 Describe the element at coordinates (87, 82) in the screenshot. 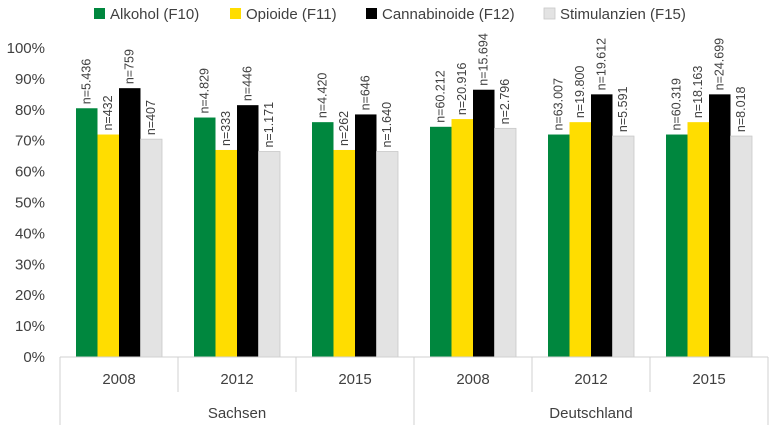

I see `data-label: n=5.436` at that location.